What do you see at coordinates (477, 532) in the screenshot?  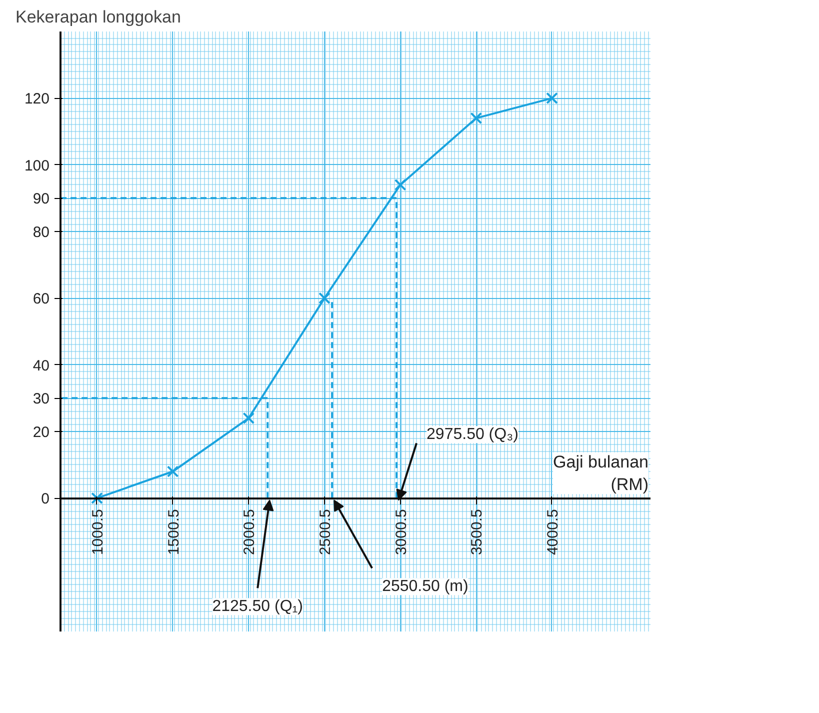 I see `x-tick-label: 3500.5` at bounding box center [477, 532].